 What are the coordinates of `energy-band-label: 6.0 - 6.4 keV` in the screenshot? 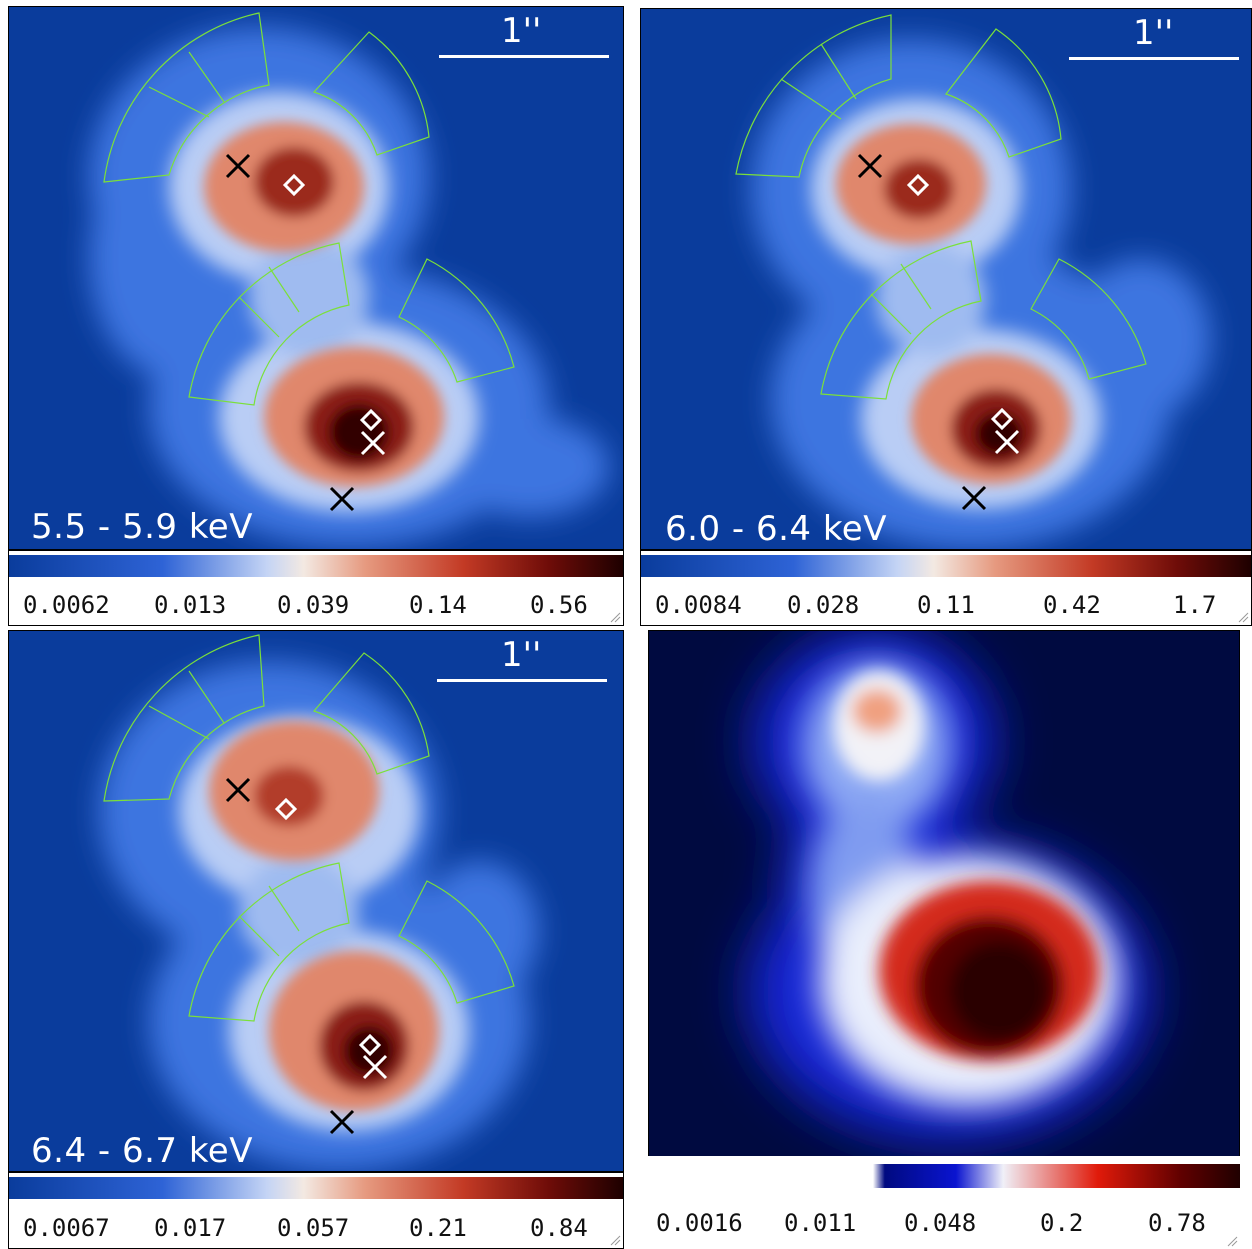 It's located at (776, 529).